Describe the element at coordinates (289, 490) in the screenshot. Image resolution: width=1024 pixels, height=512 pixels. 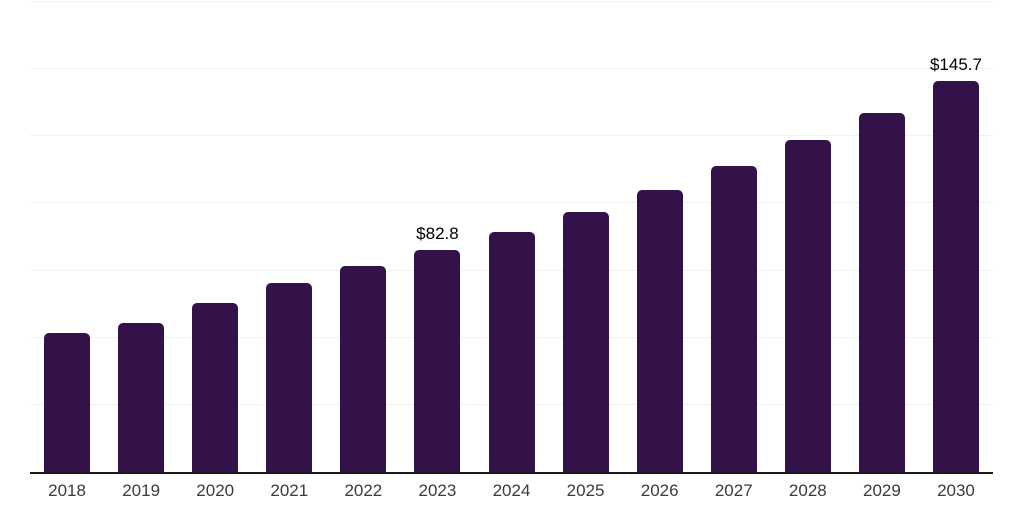
I see `x-tick-label-2021: 2021` at that location.